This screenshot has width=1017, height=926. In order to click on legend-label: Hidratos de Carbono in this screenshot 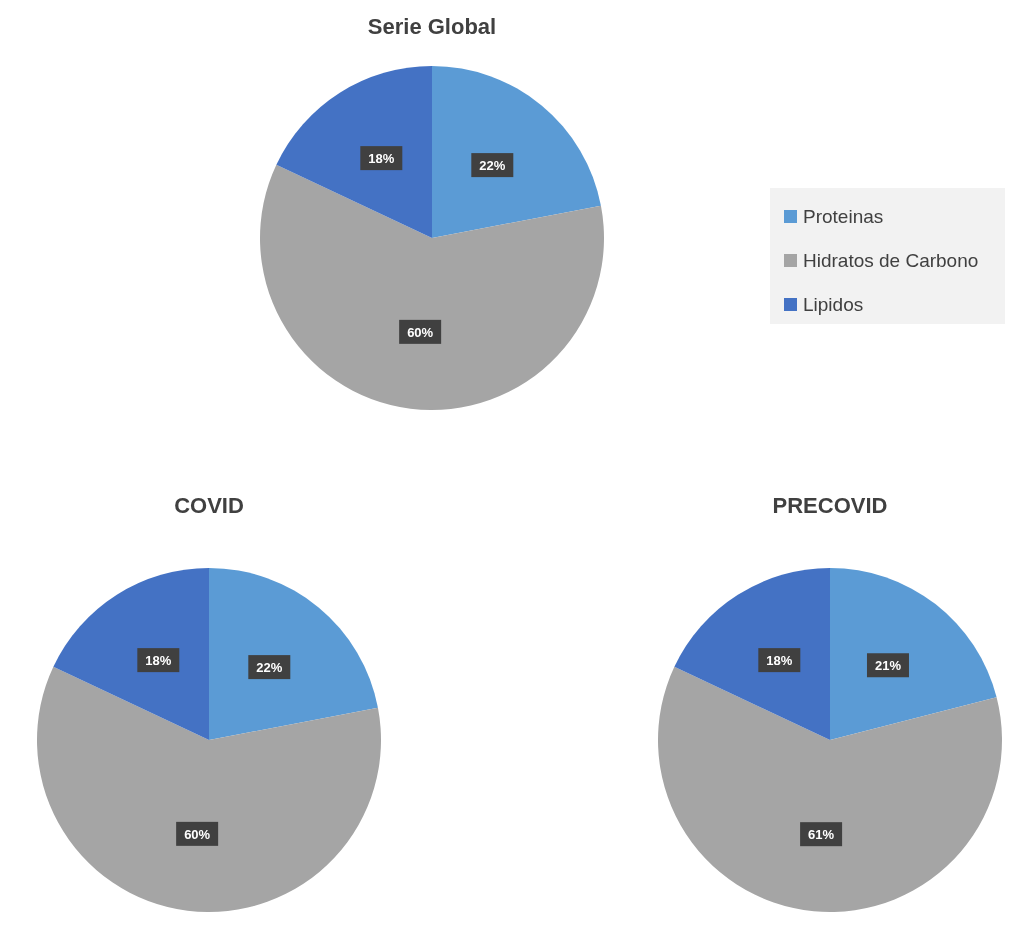, I will do `click(891, 260)`.